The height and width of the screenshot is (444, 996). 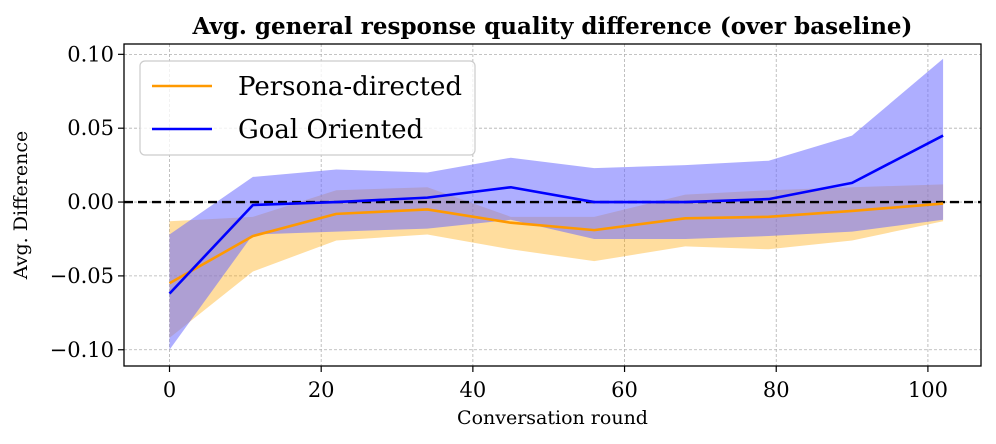 What do you see at coordinates (82, 350) in the screenshot?
I see `y-tick-label: −0.10` at bounding box center [82, 350].